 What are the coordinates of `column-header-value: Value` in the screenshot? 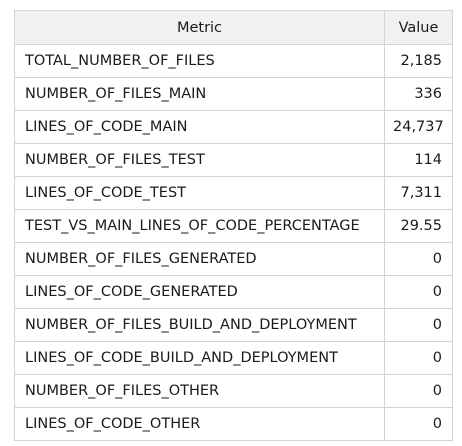 It's located at (418, 27).